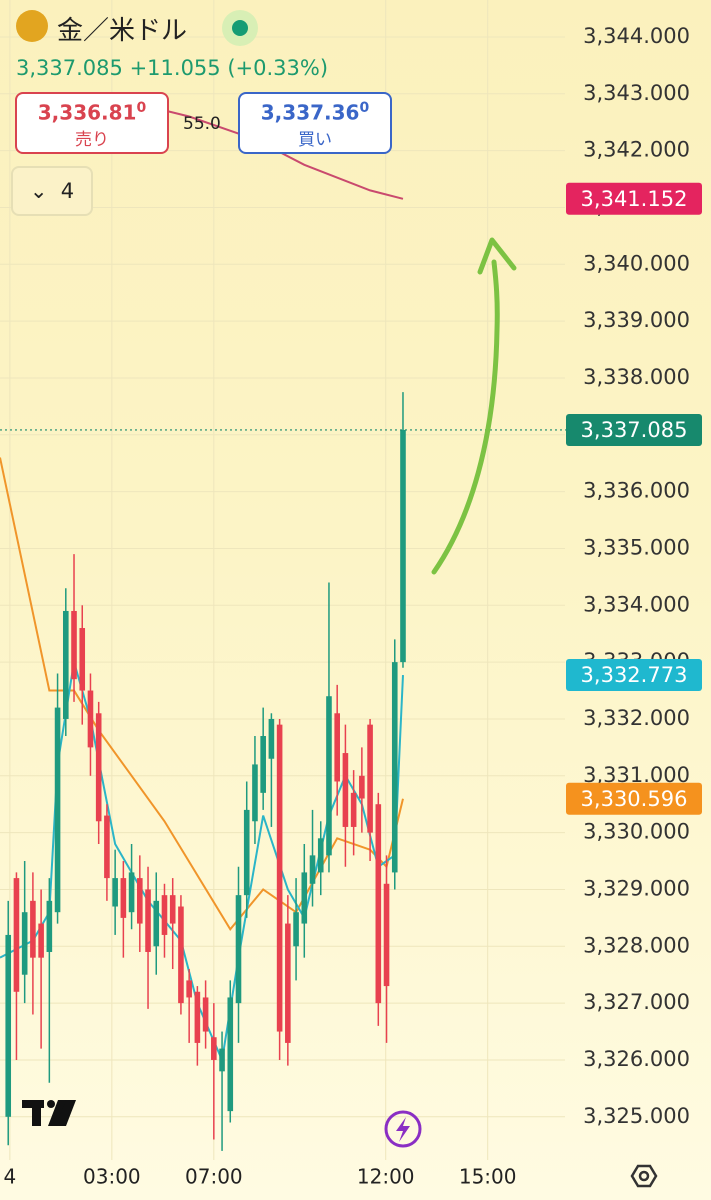 The width and height of the screenshot is (711, 1200). Describe the element at coordinates (175, 68) in the screenshot. I see `change: +11.055` at that location.